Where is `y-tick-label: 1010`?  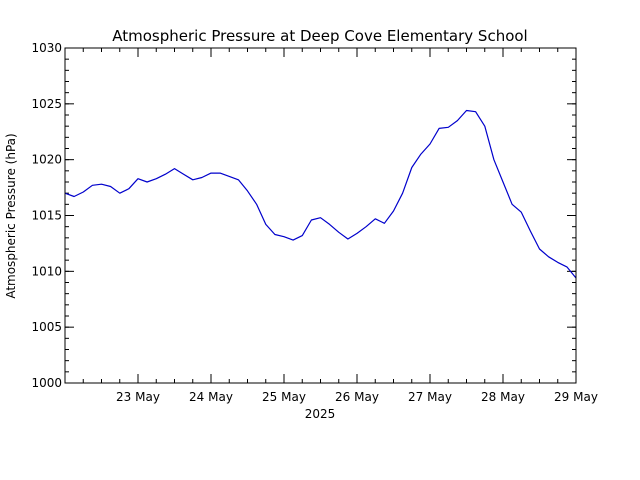 y-tick-label: 1010 is located at coordinates (46, 271).